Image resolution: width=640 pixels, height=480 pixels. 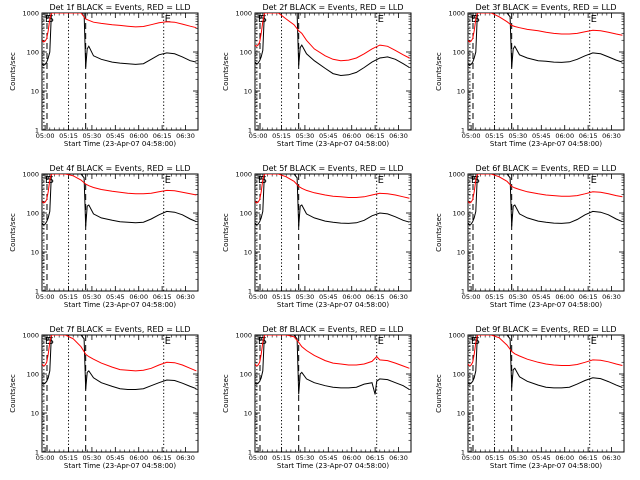 I want to click on panel-title: Det 4f BLACK = Events, RED = LLD, so click(x=119, y=168).